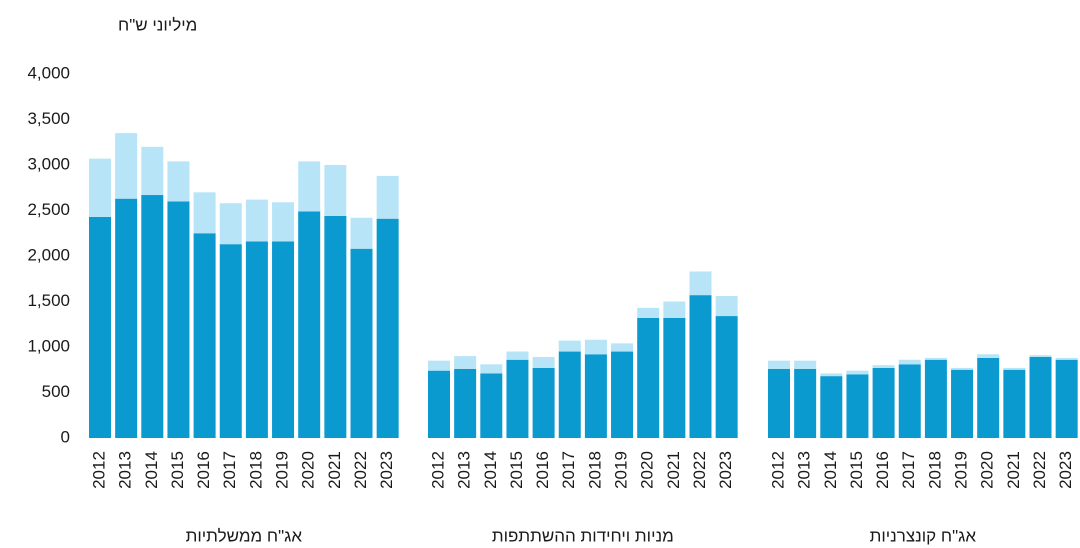  I want to click on panel-label: אג"ח קונצרניות, so click(923, 535).